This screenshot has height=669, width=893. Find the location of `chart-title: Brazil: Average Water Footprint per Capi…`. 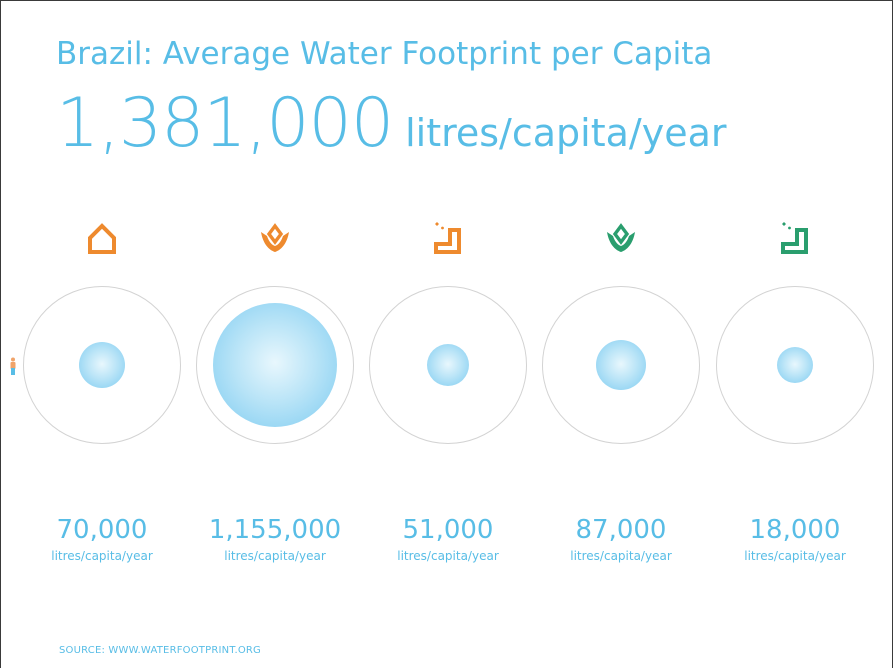

chart-title: Brazil: Average Water Footprint per Capi… is located at coordinates (384, 54).